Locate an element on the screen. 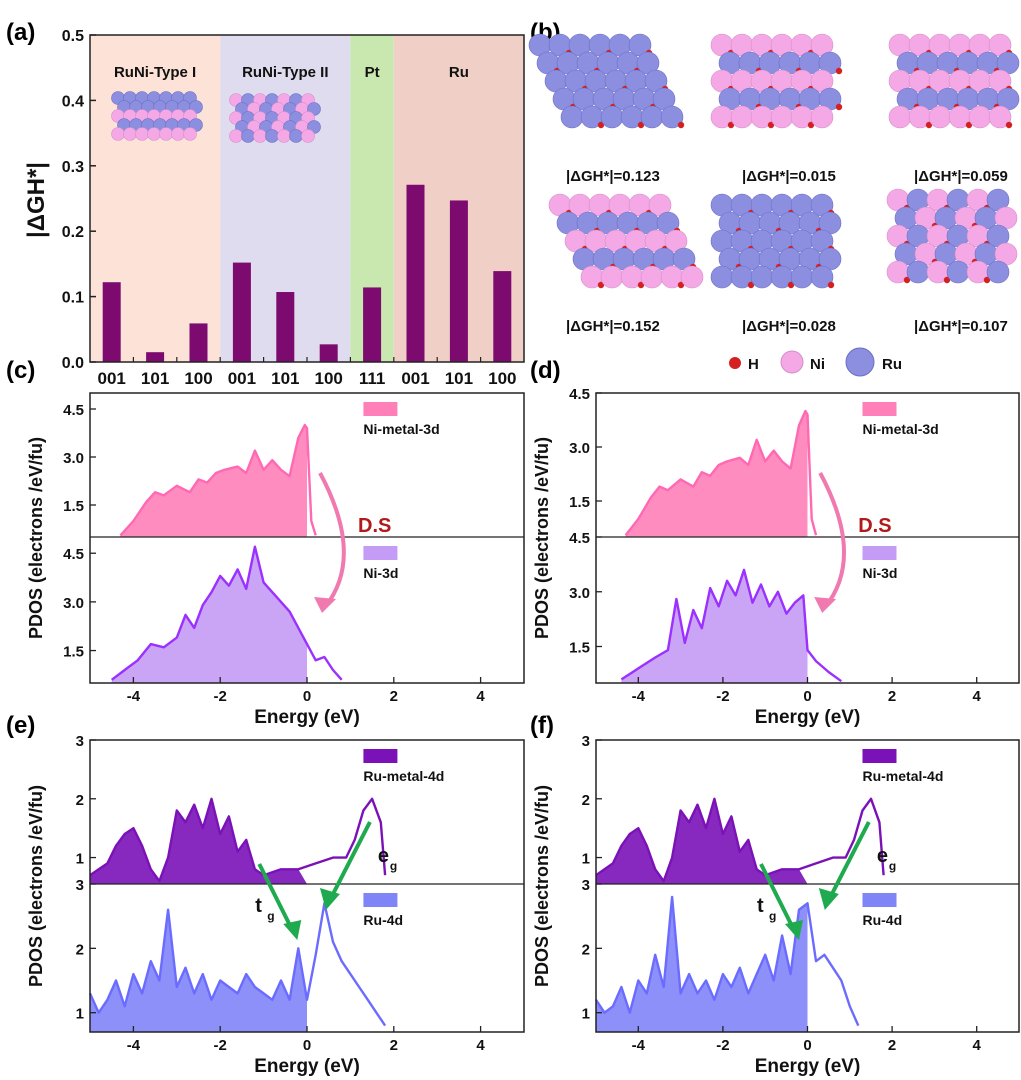 The height and width of the screenshot is (1080, 1021). tg-subscript: g is located at coordinates (772, 916).